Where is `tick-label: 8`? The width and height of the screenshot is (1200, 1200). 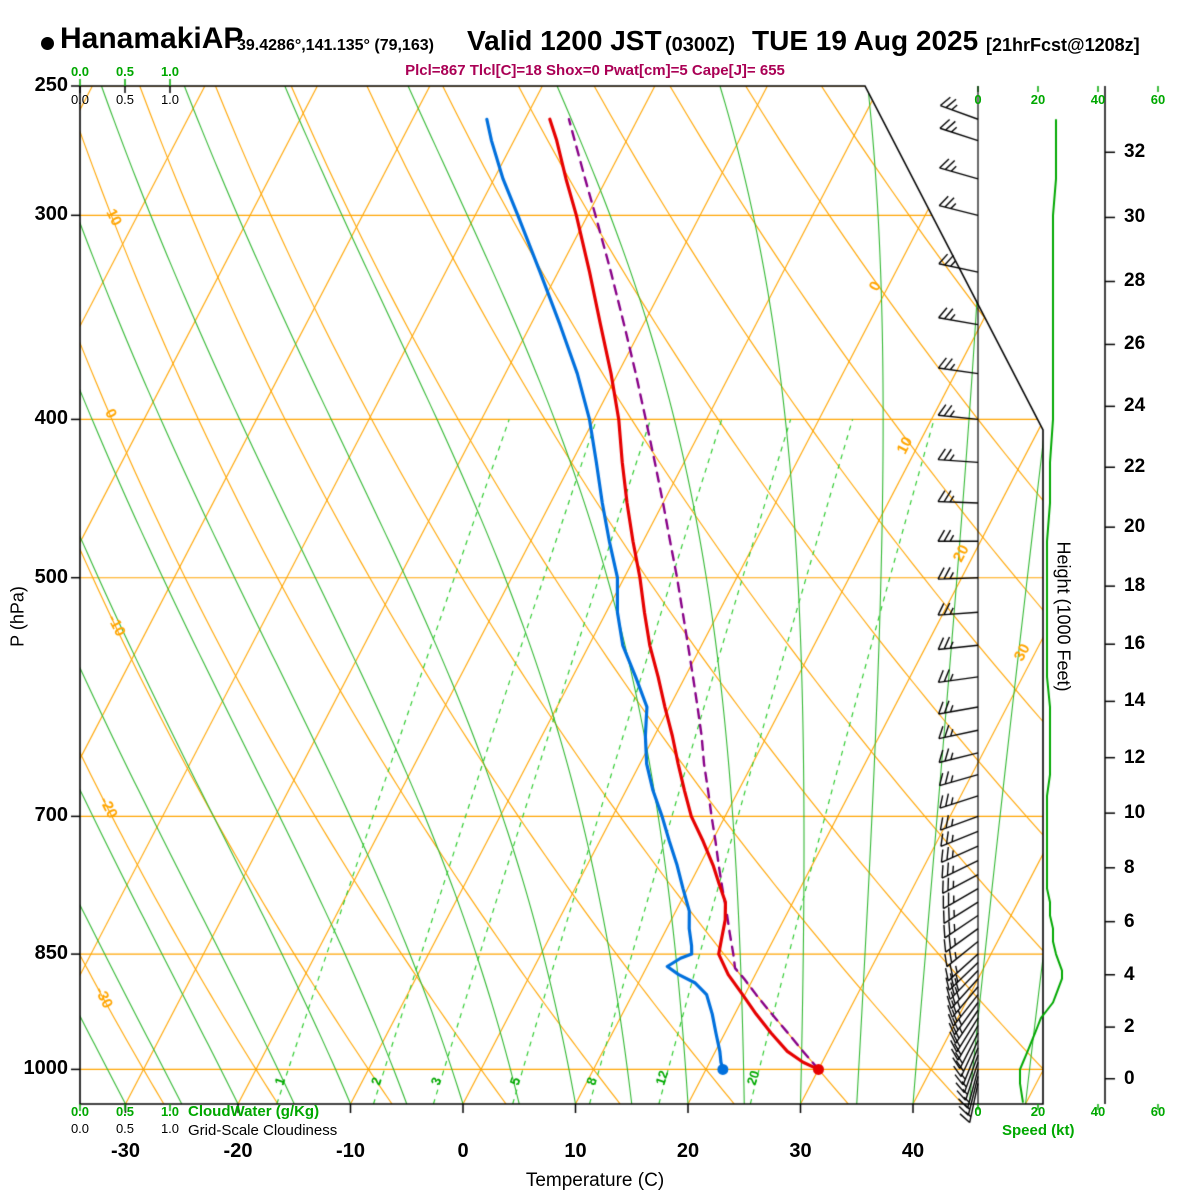 tick-label: 8 is located at coordinates (1129, 867).